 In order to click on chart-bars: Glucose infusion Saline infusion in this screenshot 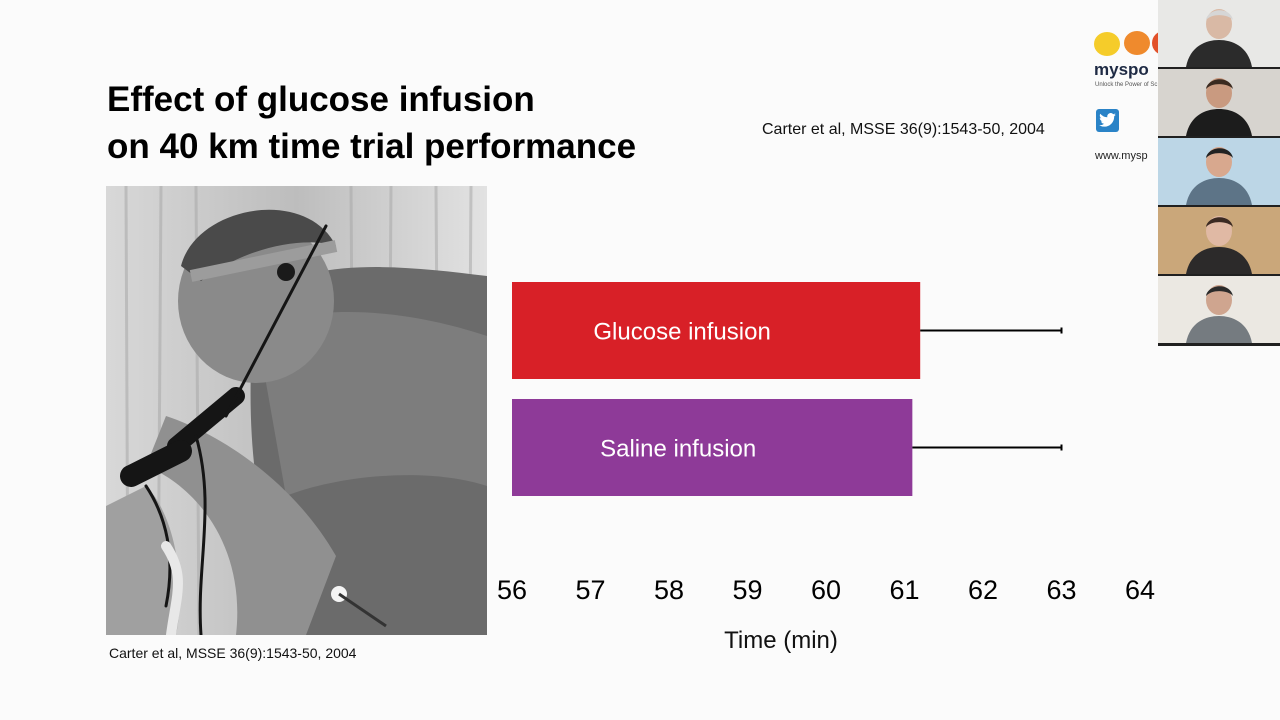, I will do `click(787, 389)`.